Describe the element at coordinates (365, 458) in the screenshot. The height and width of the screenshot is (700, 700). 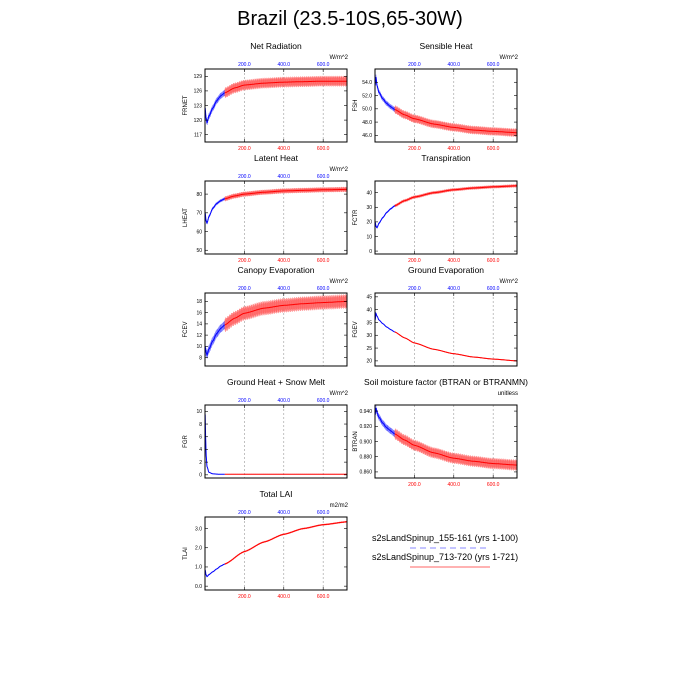
I see `y-tick-label: 0.880` at that location.